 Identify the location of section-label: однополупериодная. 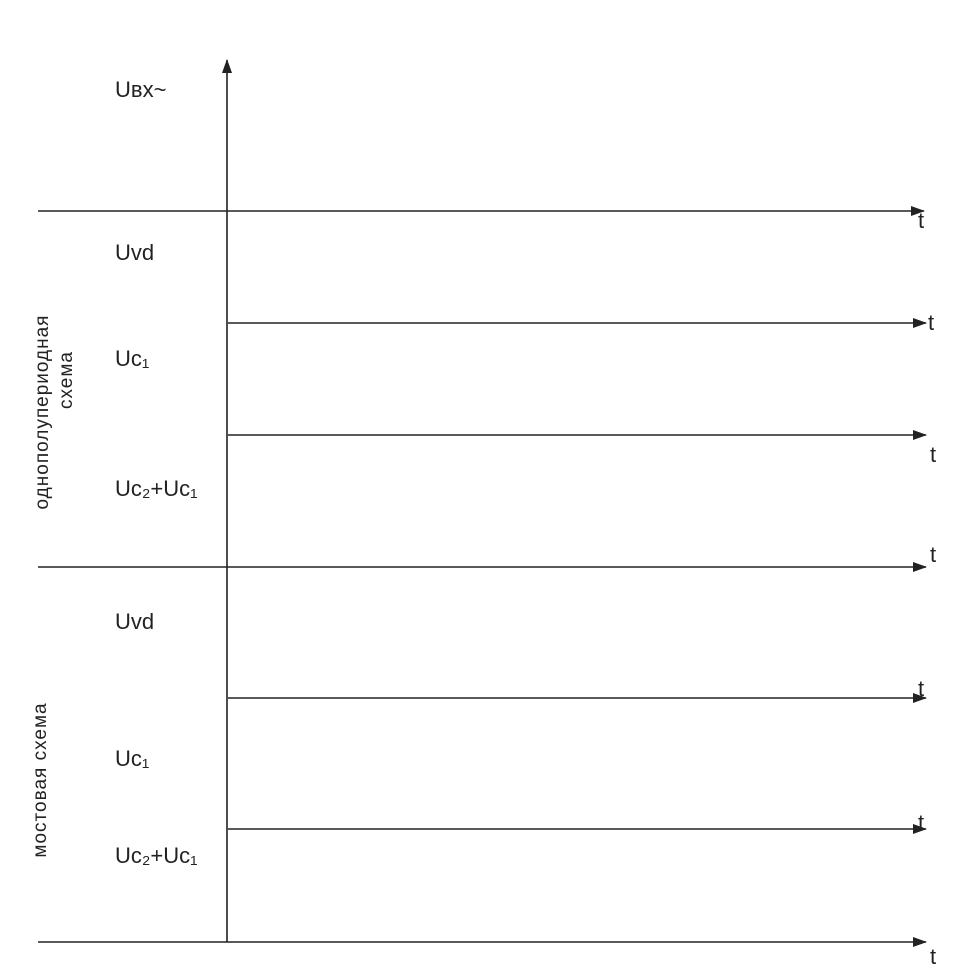
(42, 412).